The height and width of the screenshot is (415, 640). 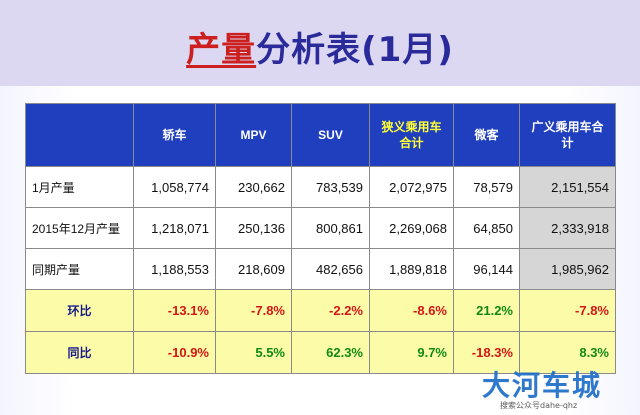 I want to click on table-cell: 9.7%, so click(x=411, y=352).